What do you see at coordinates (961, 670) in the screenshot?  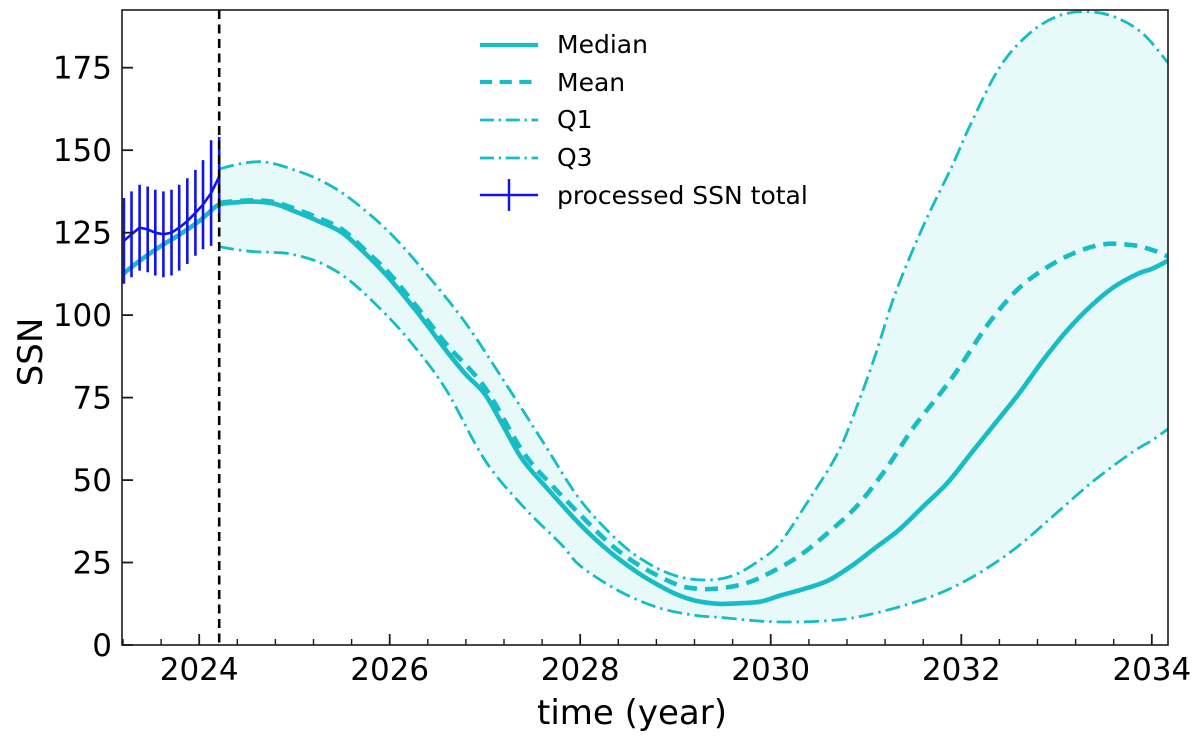 I see `x-tick-label: 2032` at bounding box center [961, 670].